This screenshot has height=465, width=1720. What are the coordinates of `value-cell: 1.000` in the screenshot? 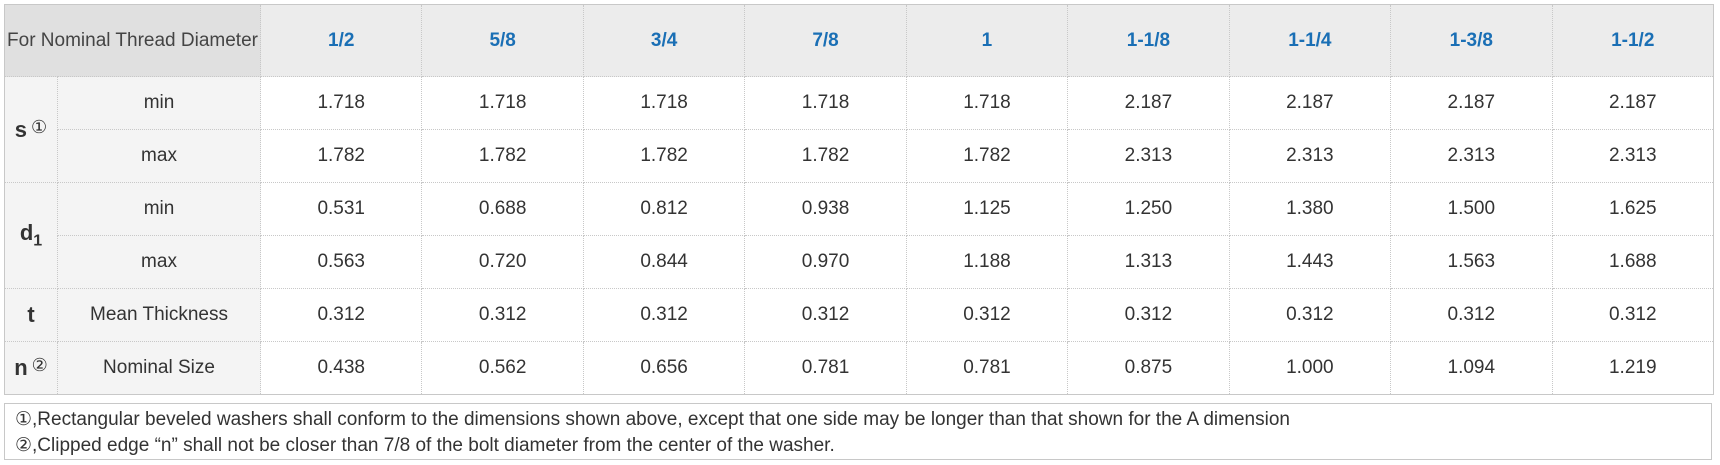 It's located at (1310, 368).